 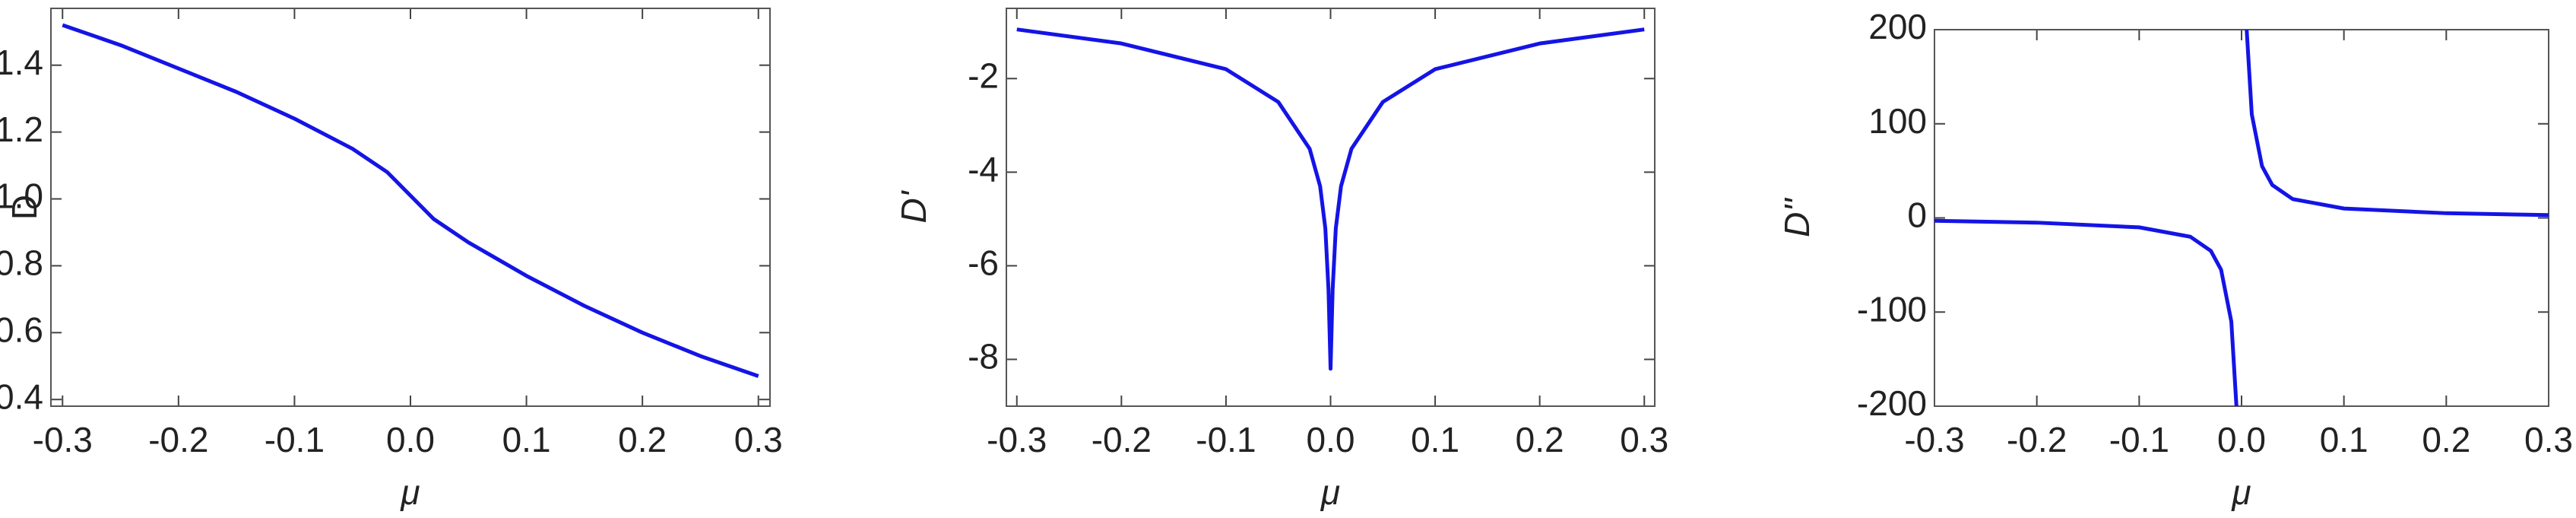 What do you see at coordinates (984, 75) in the screenshot?
I see `y-tick-label: -2` at bounding box center [984, 75].